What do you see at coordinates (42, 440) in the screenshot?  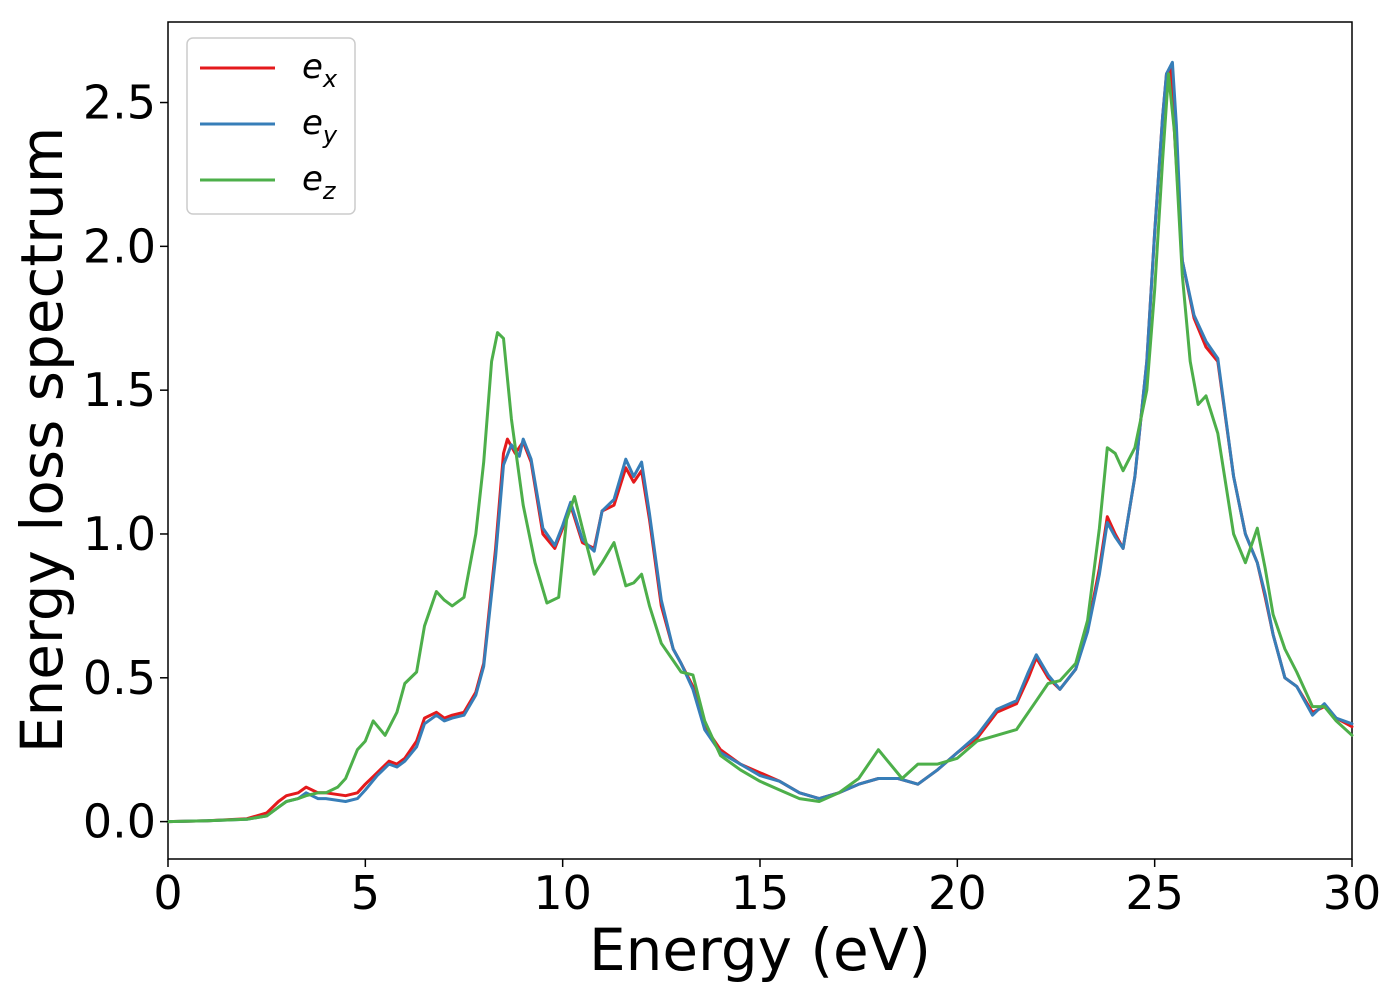 I see `y-axis-title: Energy loss spectrum` at bounding box center [42, 440].